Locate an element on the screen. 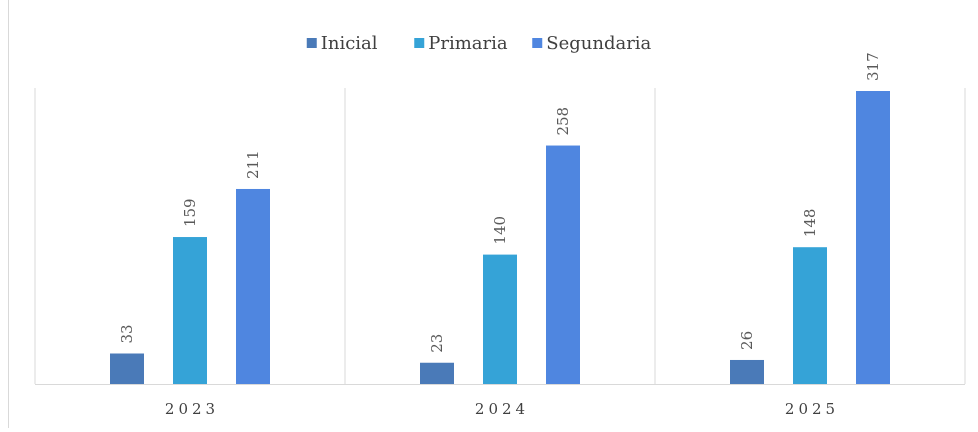  legend-label: Inicial is located at coordinates (349, 43).